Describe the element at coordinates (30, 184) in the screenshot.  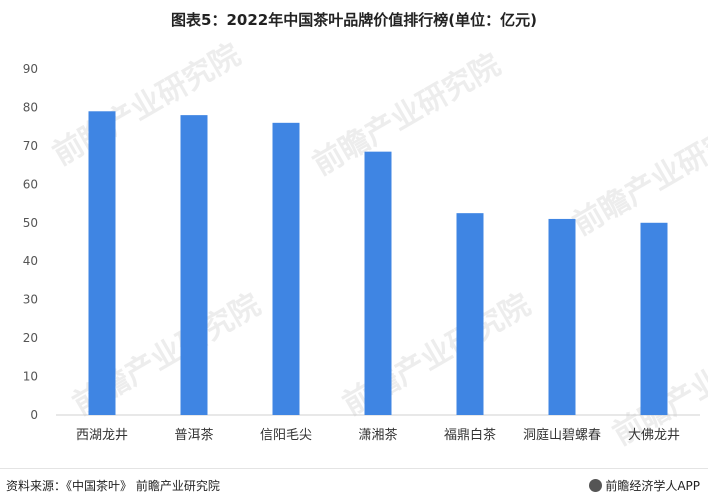
I see `y-tick-label: 60` at that location.